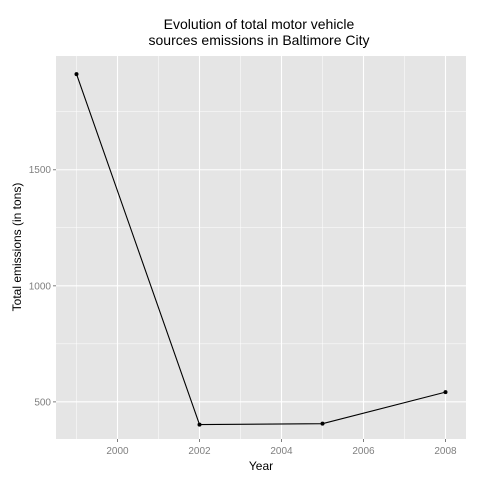  Describe the element at coordinates (322, 423) in the screenshot. I see `data-point-2005` at that location.